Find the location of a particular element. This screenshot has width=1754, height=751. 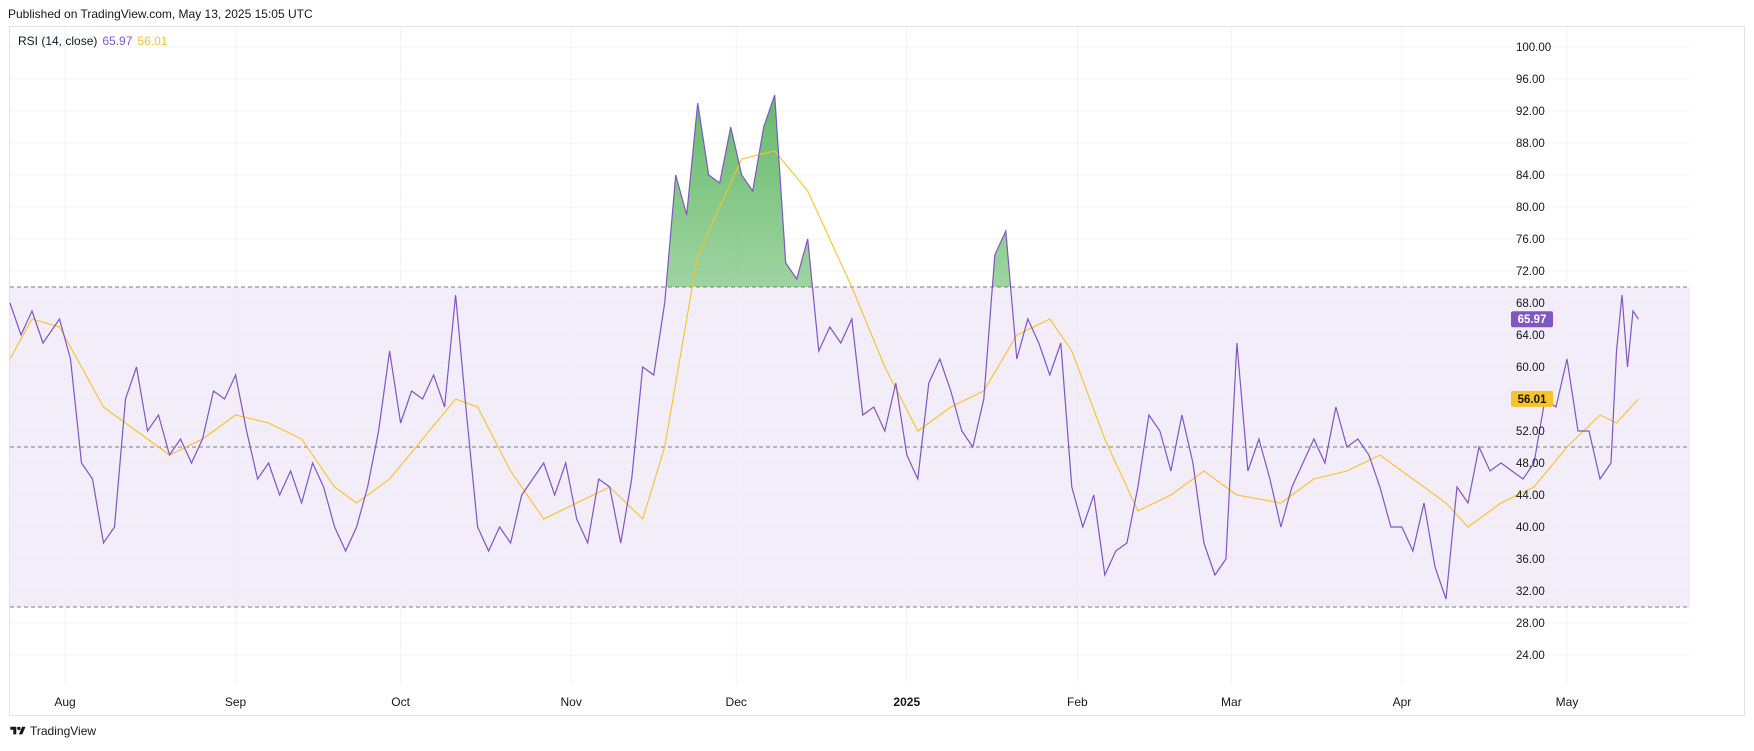

indicator-name: RSI (14, close) is located at coordinates (58, 41).